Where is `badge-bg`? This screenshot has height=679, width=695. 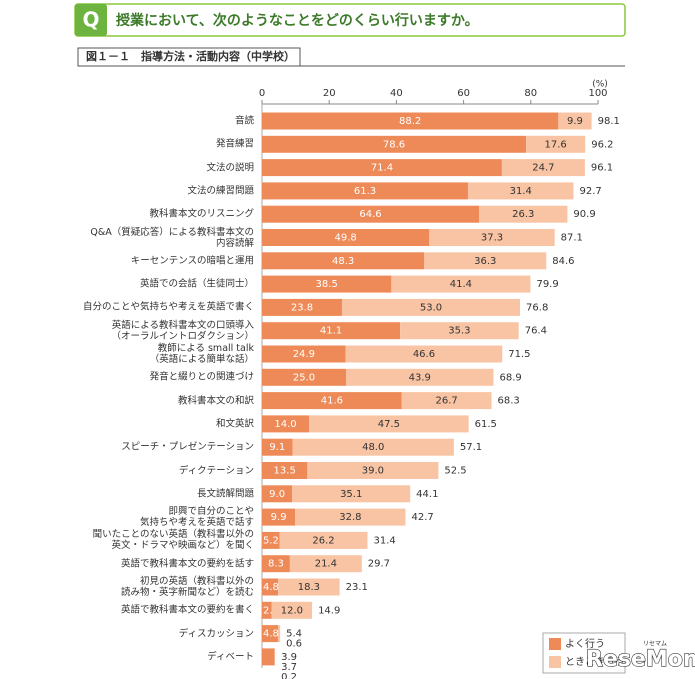
badge-bg is located at coordinates (91, 20).